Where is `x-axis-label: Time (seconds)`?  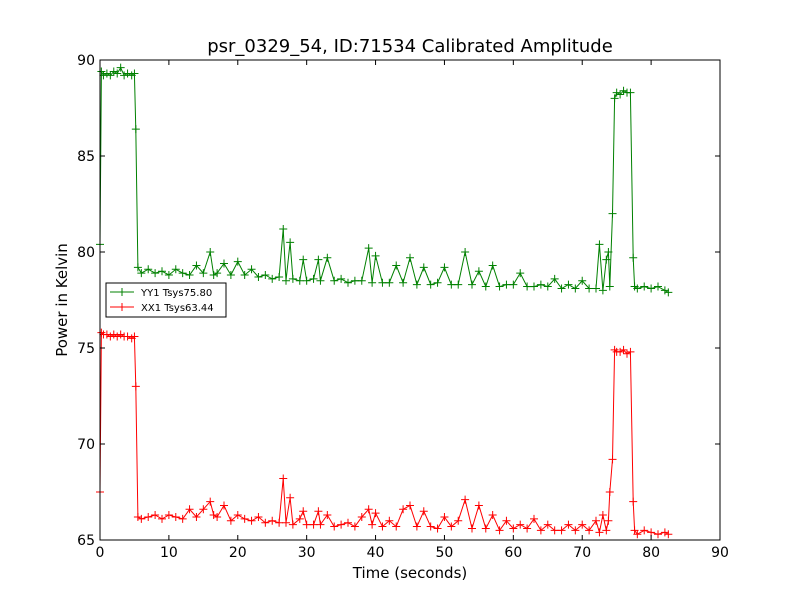
x-axis-label: Time (seconds) is located at coordinates (410, 573).